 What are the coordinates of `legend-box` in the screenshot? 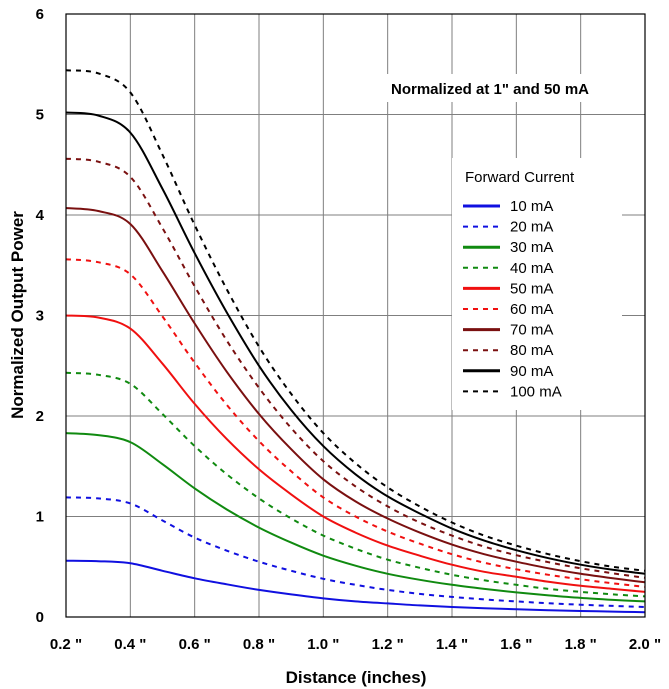 It's located at (537, 284).